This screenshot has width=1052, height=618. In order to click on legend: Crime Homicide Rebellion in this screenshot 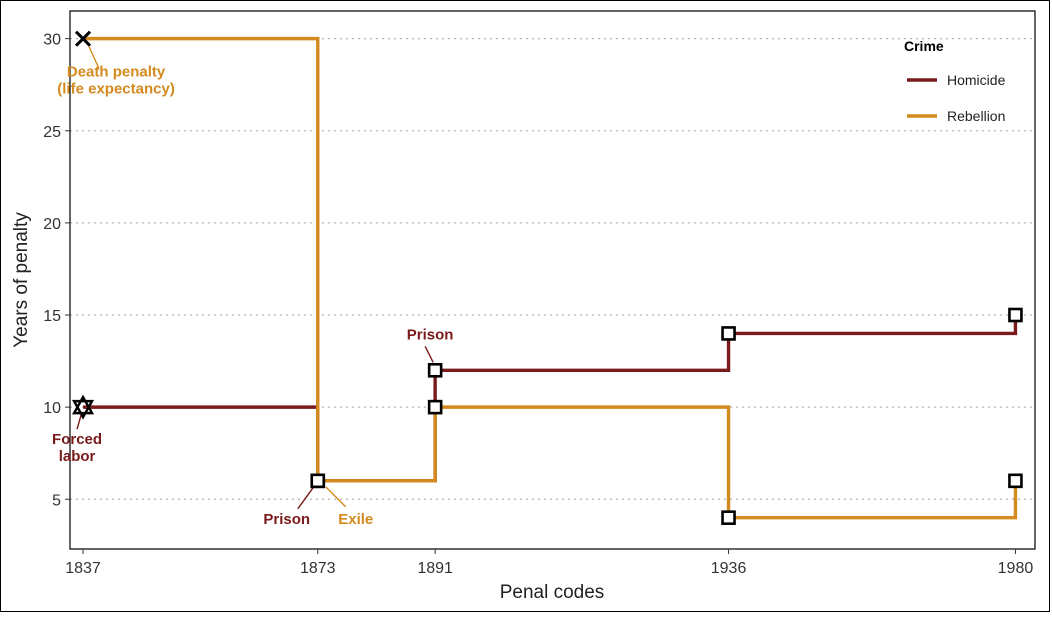, I will do `click(955, 81)`.